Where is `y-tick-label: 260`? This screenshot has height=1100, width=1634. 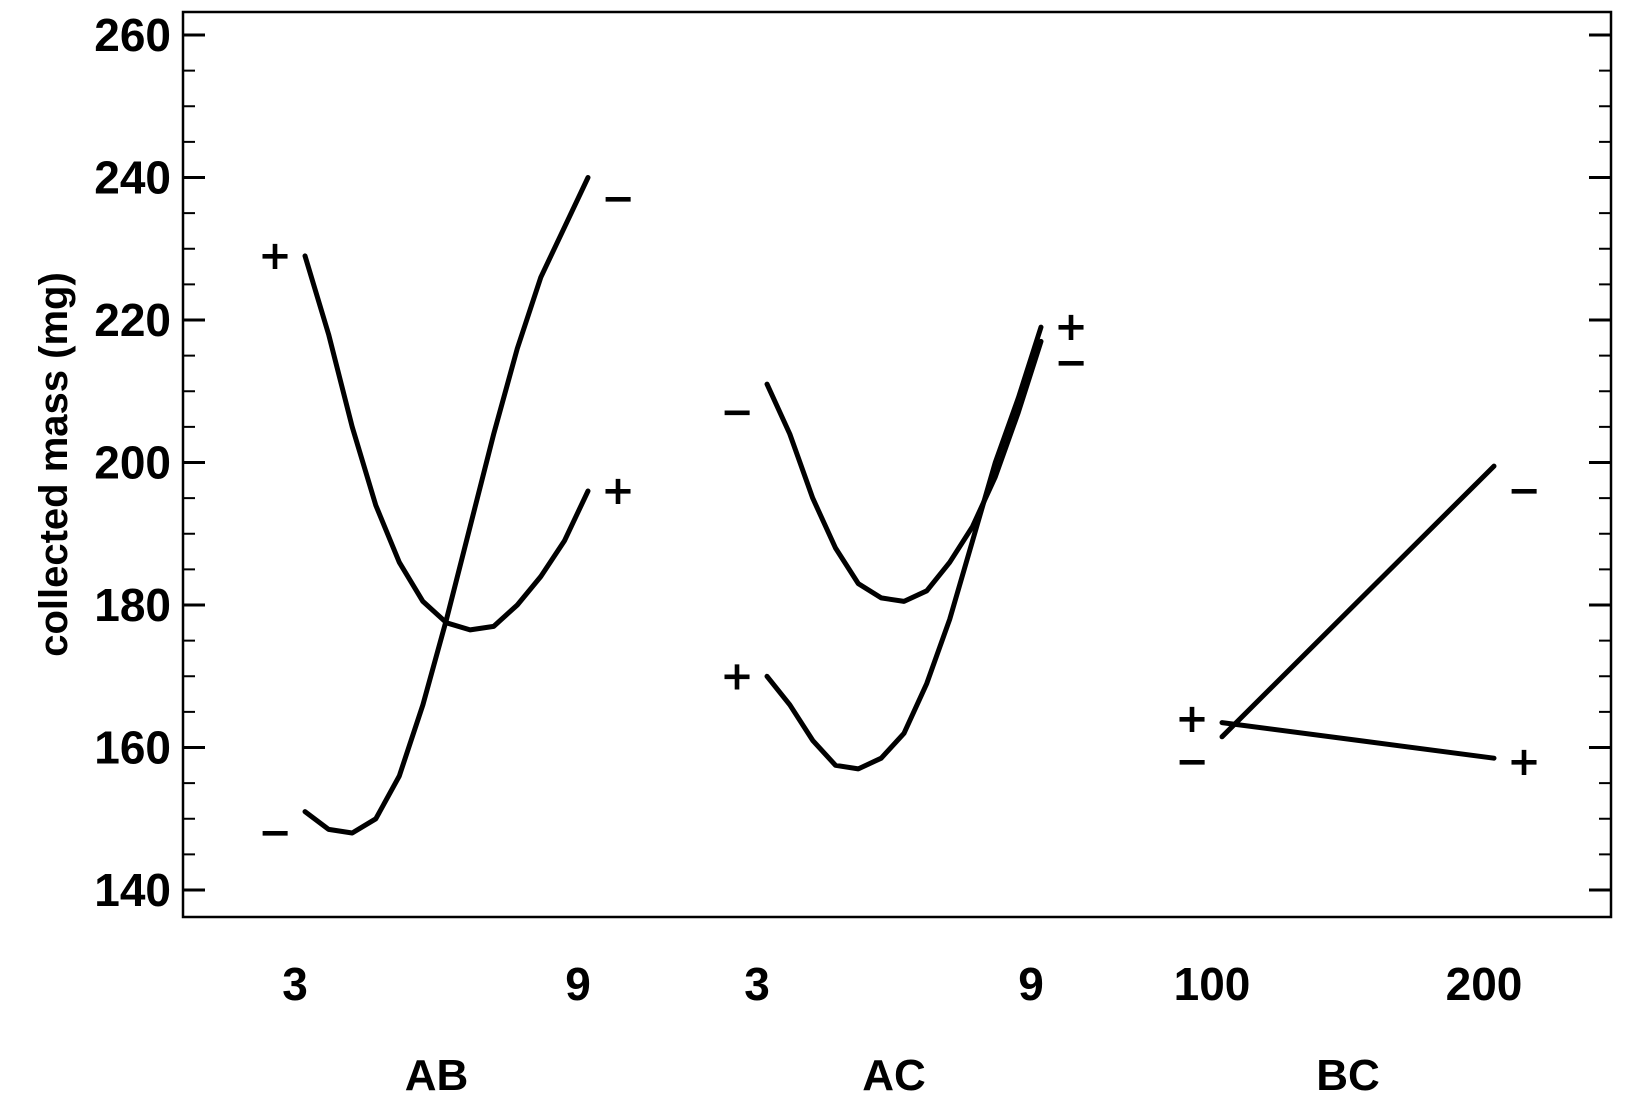 y-tick-label: 260 is located at coordinates (132, 35).